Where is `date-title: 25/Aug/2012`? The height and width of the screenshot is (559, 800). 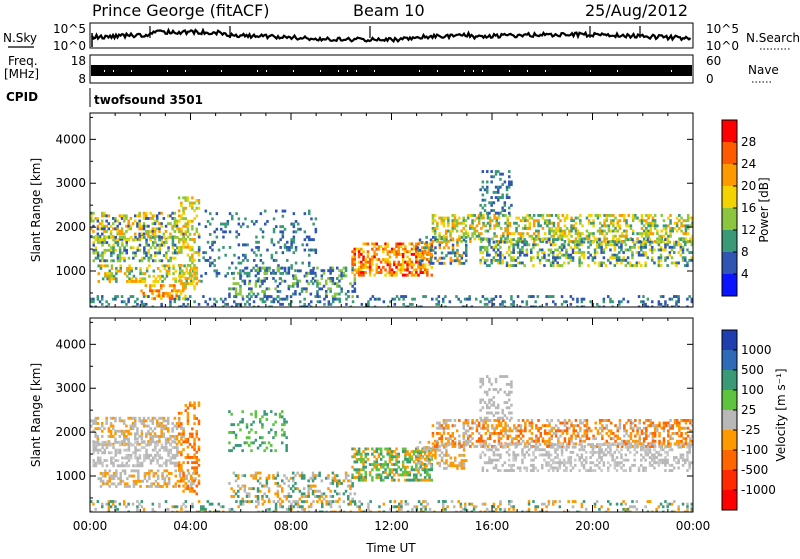
date-title: 25/Aug/2012 is located at coordinates (636, 10).